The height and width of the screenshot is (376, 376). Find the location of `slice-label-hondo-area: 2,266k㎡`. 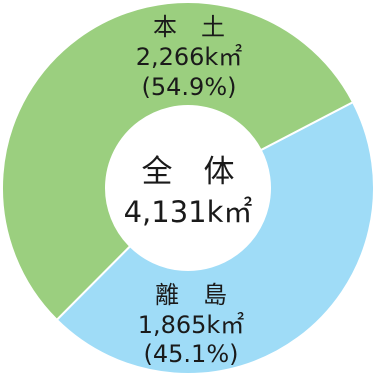

slice-label-hondo-area: 2,266k㎡ is located at coordinates (189, 57).